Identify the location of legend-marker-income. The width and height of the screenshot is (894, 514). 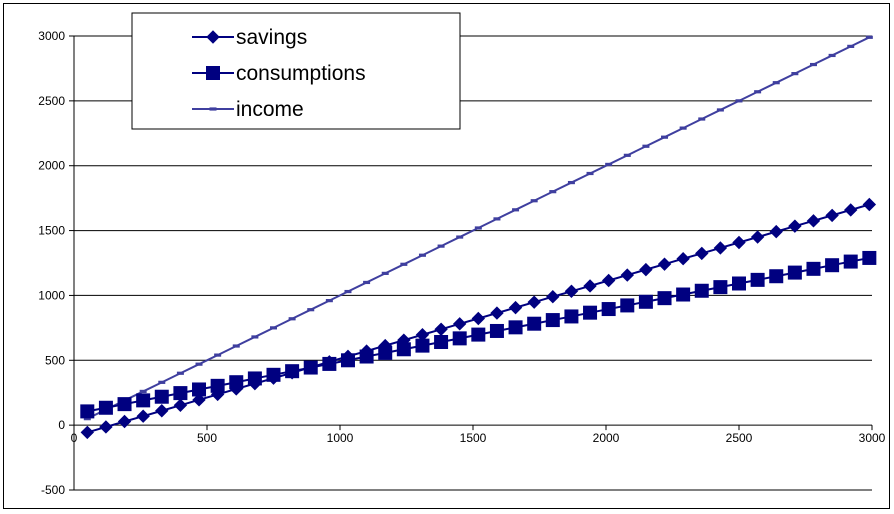
(213, 109).